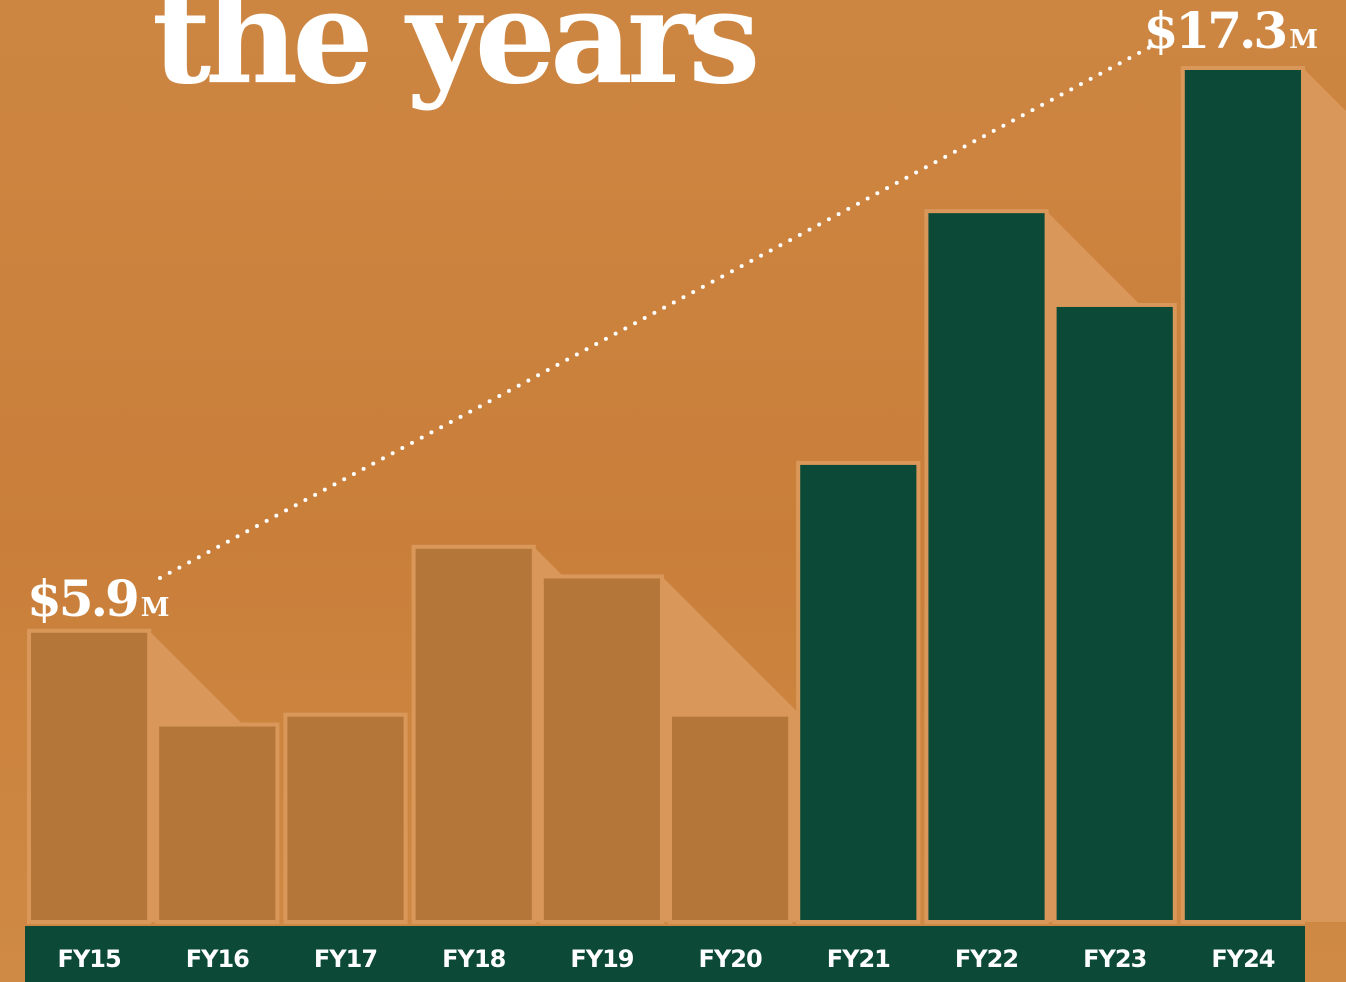 Image resolution: width=1346 pixels, height=982 pixels. Describe the element at coordinates (986, 959) in the screenshot. I see `x-tick-label: FY22` at that location.